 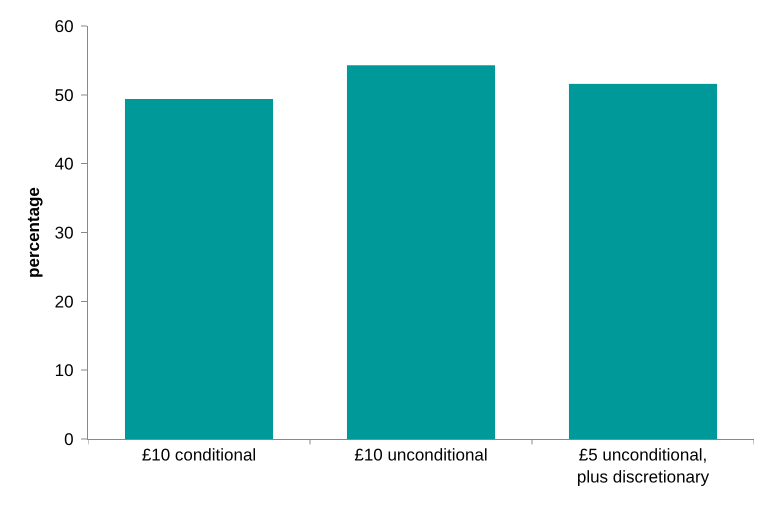 I want to click on y-tick-label: 0, so click(x=69, y=439).